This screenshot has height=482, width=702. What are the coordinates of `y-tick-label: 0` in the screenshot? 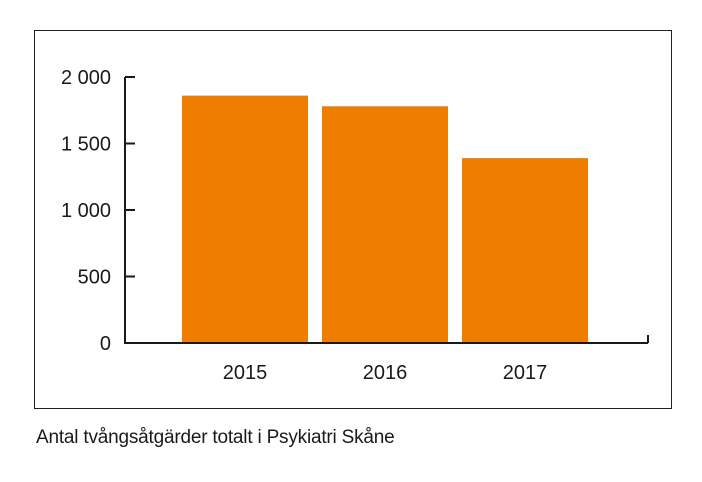 It's located at (105, 344).